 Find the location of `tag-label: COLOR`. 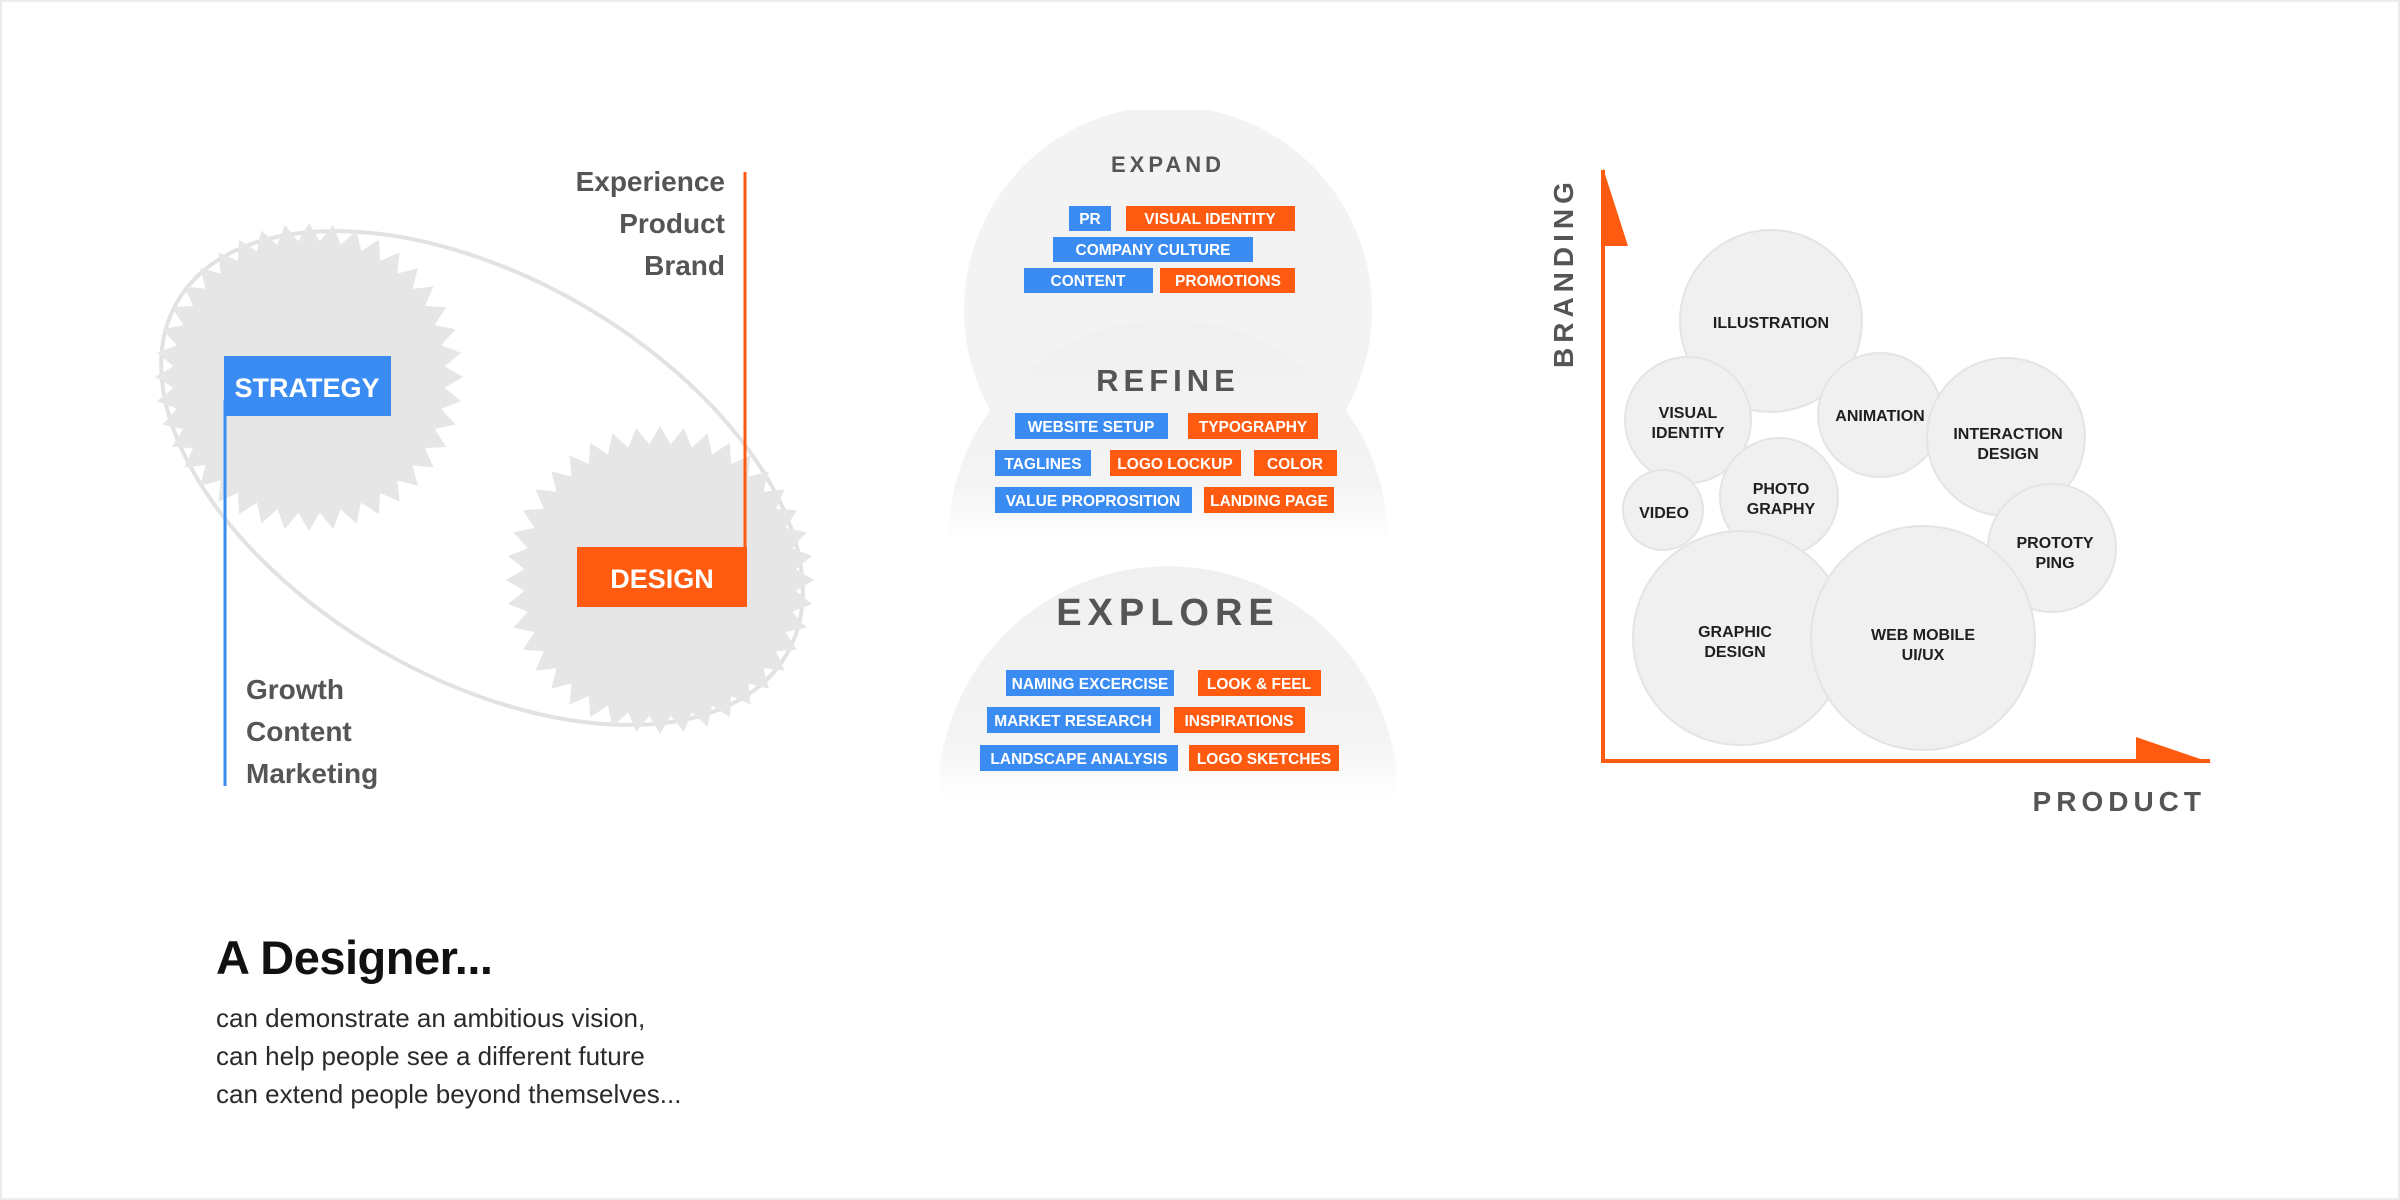

tag-label: COLOR is located at coordinates (1295, 464).